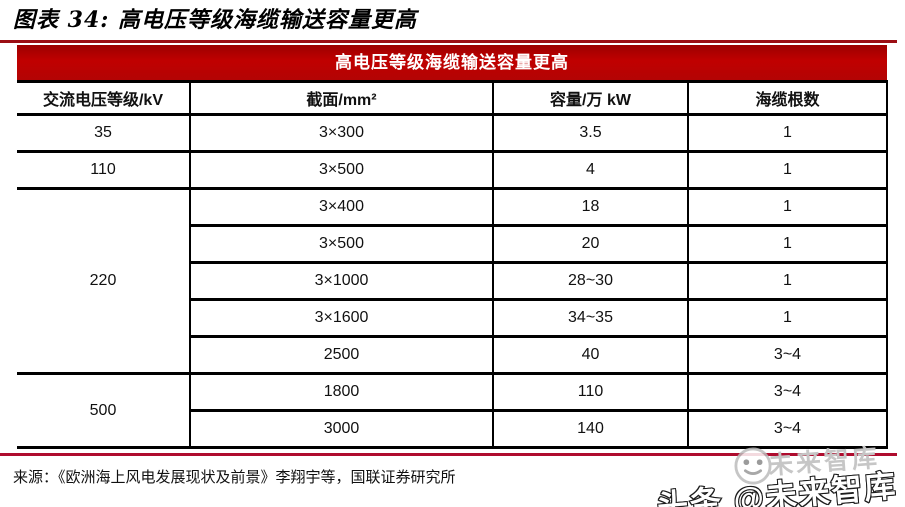  I want to click on capacity-cell: 40, so click(590, 355).